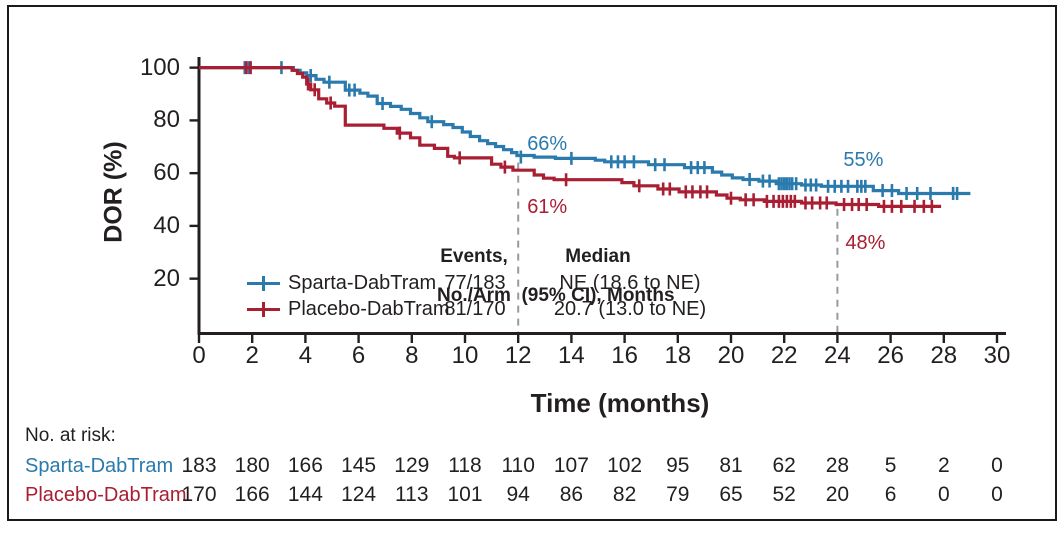 The width and height of the screenshot is (1064, 534). What do you see at coordinates (784, 355) in the screenshot?
I see `x-tick-label: 22` at bounding box center [784, 355].